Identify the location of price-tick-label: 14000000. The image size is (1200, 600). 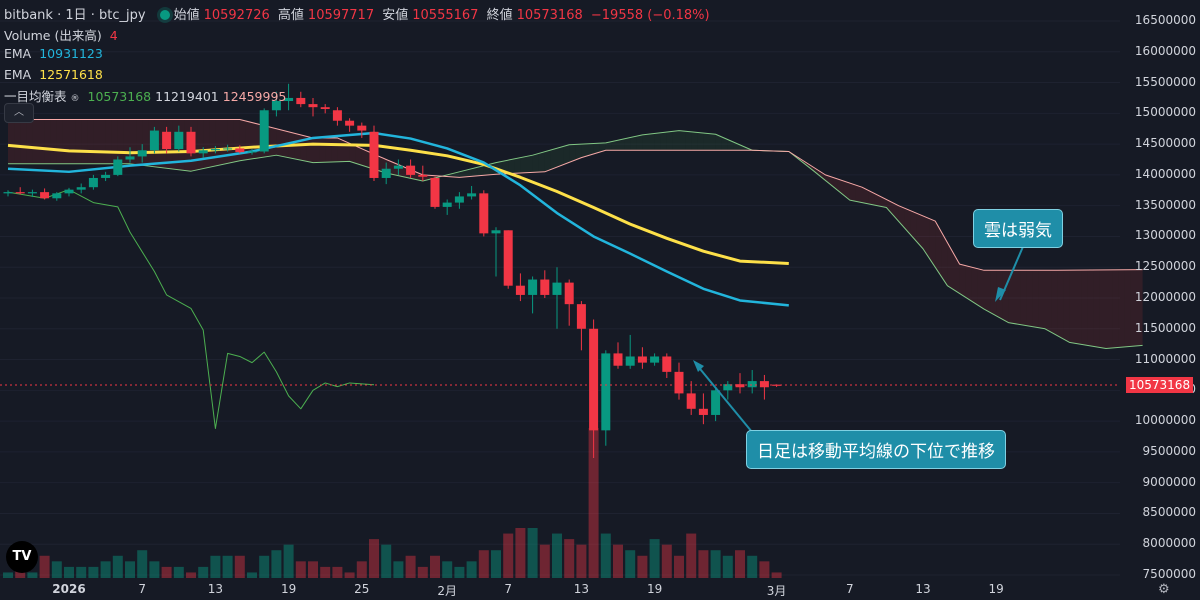
(1165, 173).